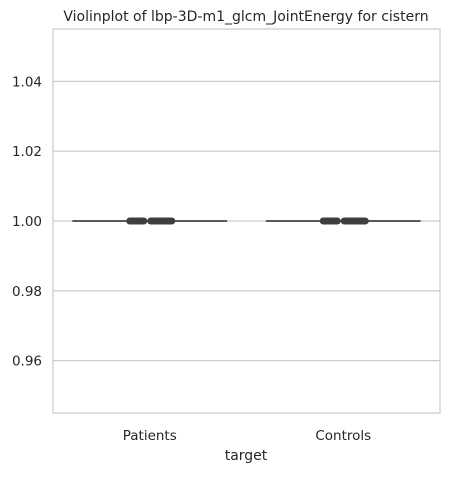 The height and width of the screenshot is (478, 450). Describe the element at coordinates (27, 152) in the screenshot. I see `y-tick-label: 1.02` at that location.